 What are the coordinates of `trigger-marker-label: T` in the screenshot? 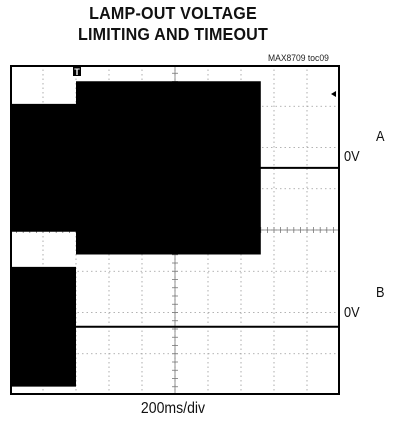 It's located at (77, 72).